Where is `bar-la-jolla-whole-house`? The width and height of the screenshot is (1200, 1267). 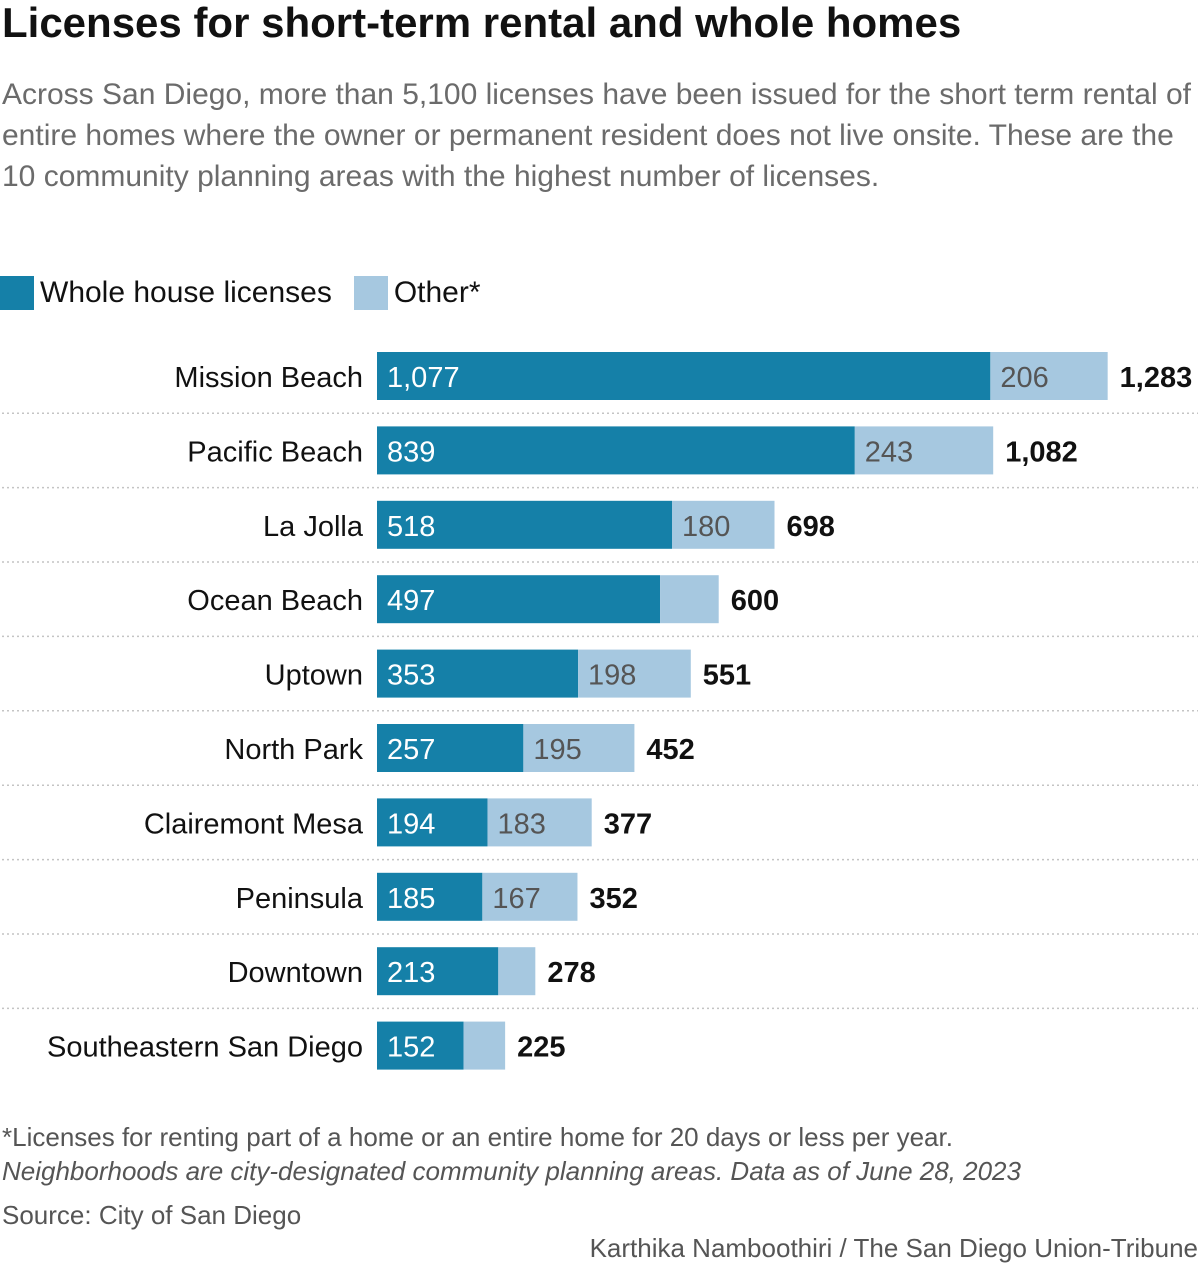
bar-la-jolla-whole-house is located at coordinates (525, 524).